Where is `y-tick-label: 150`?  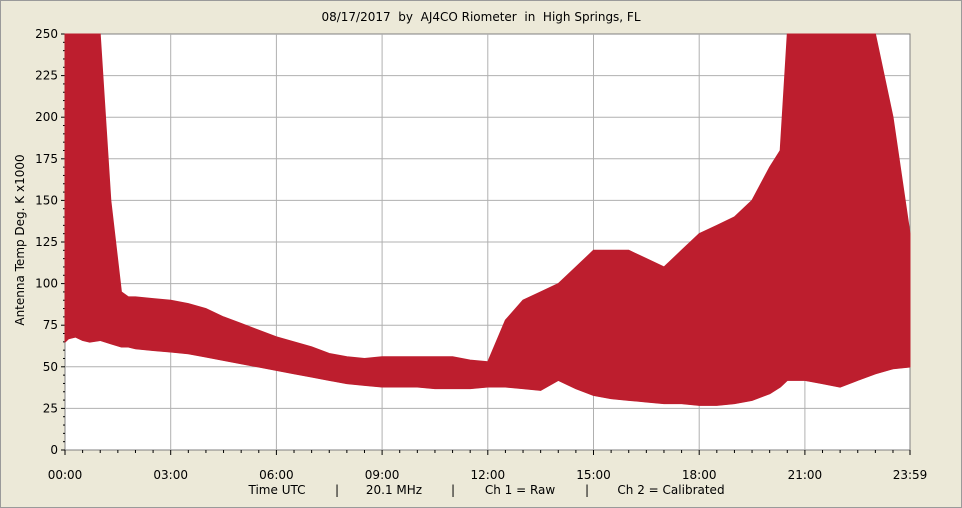 y-tick-label: 150 is located at coordinates (46, 200).